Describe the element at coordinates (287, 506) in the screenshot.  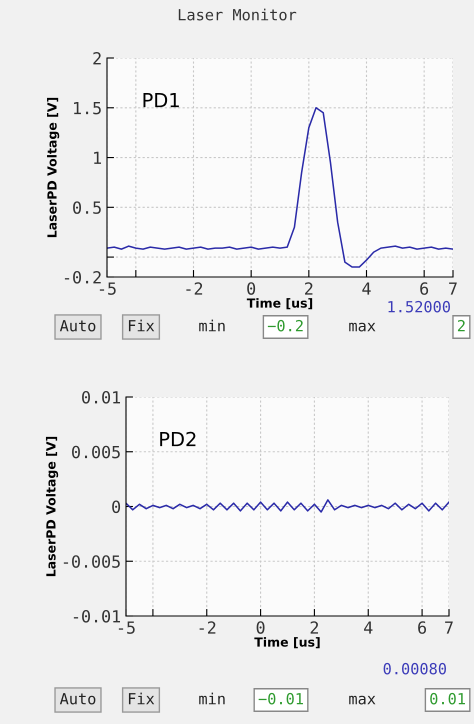
I see `line-series` at that location.